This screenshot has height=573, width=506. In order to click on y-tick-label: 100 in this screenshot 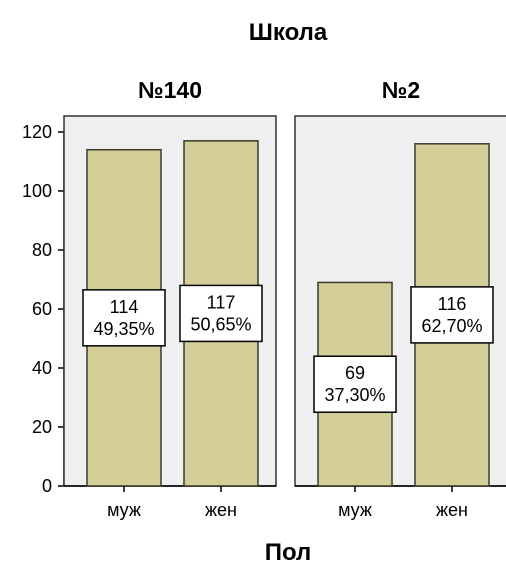, I will do `click(37, 191)`.